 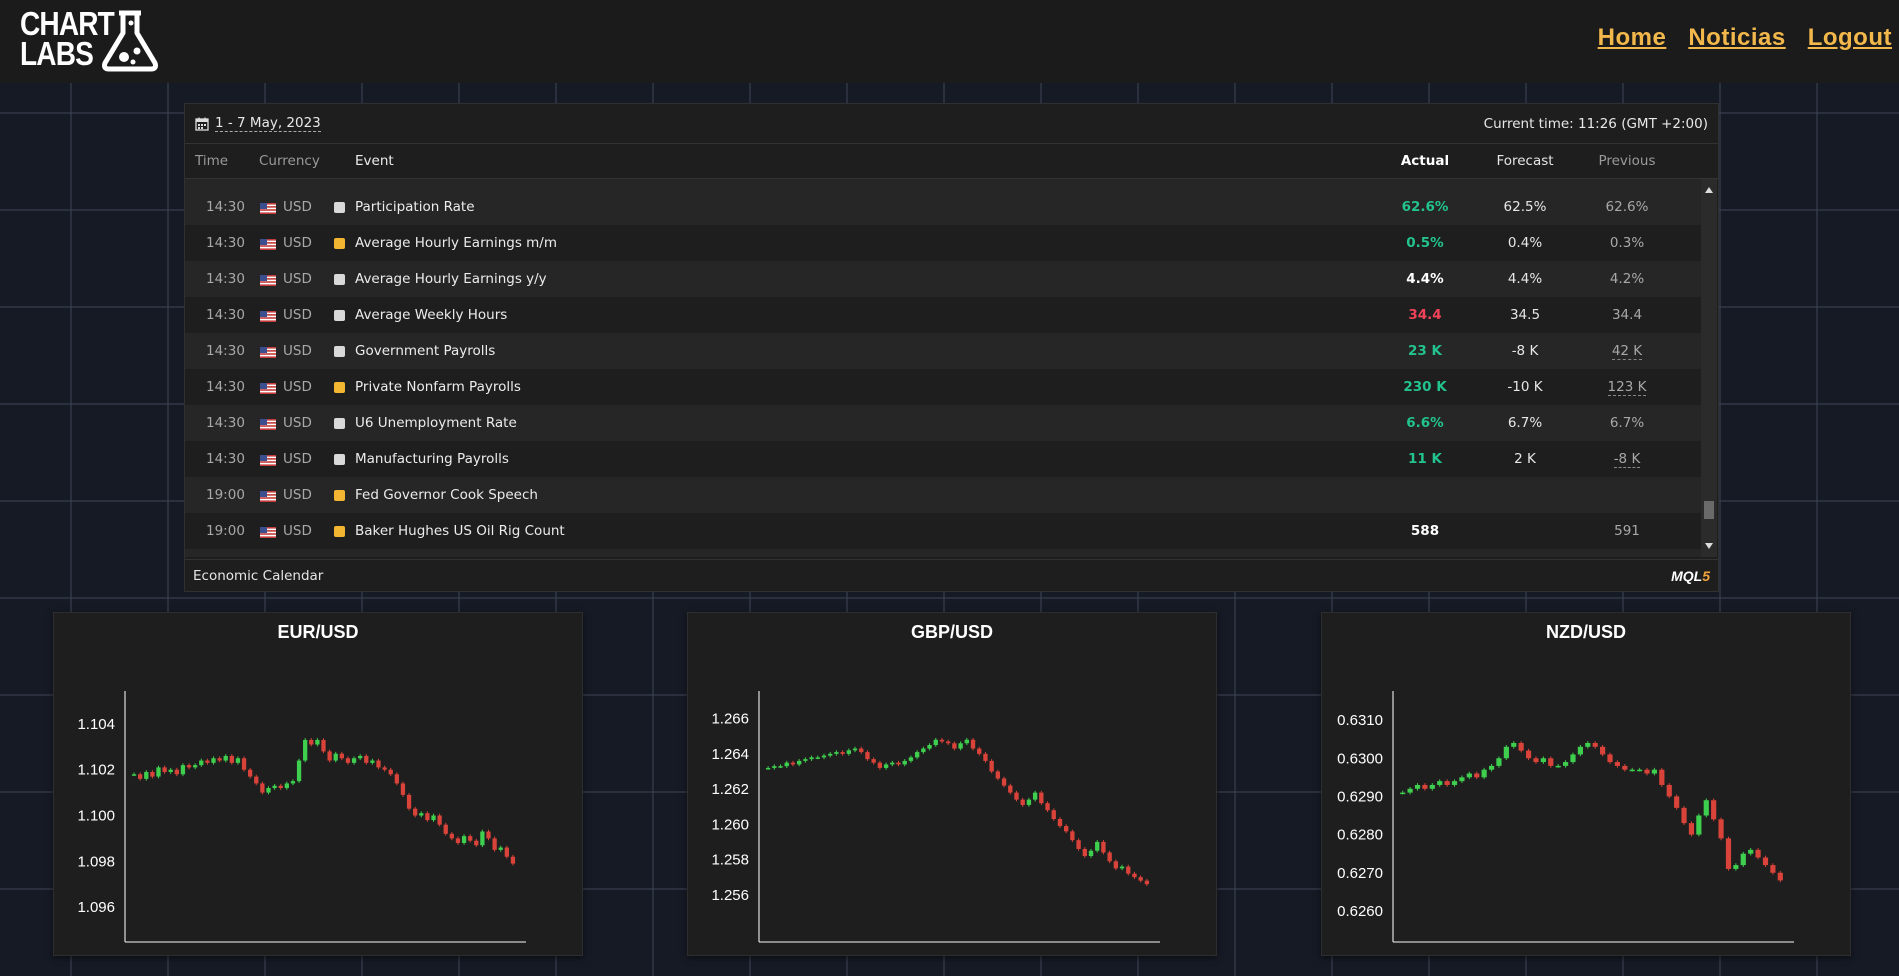 What do you see at coordinates (1709, 368) in the screenshot?
I see `calendar-scrollbar` at bounding box center [1709, 368].